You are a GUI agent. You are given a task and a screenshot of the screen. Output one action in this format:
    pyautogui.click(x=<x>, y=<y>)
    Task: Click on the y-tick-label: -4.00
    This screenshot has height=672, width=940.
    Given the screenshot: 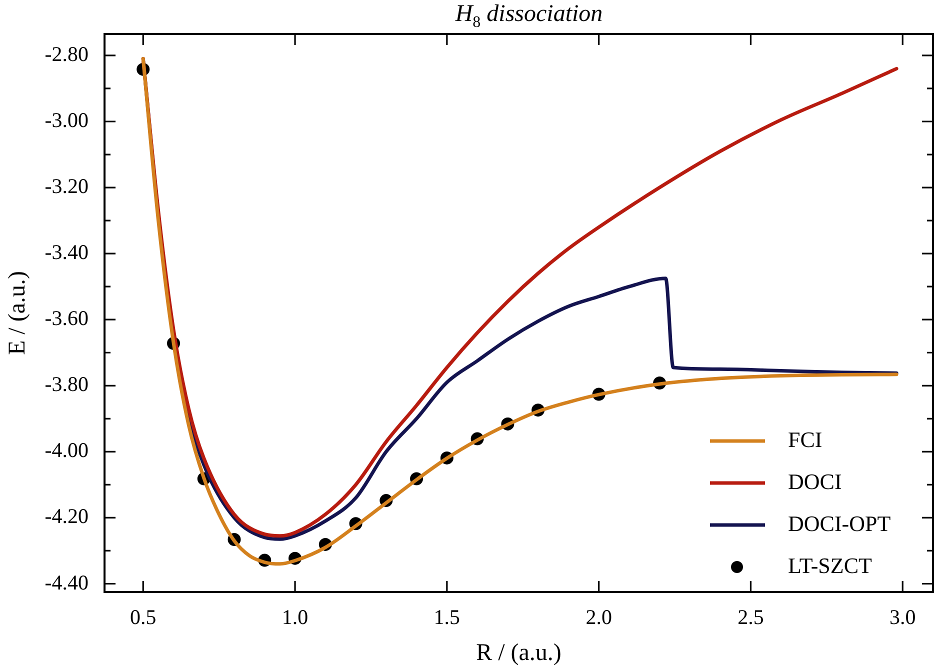 What is the action you would take?
    pyautogui.click(x=66, y=450)
    